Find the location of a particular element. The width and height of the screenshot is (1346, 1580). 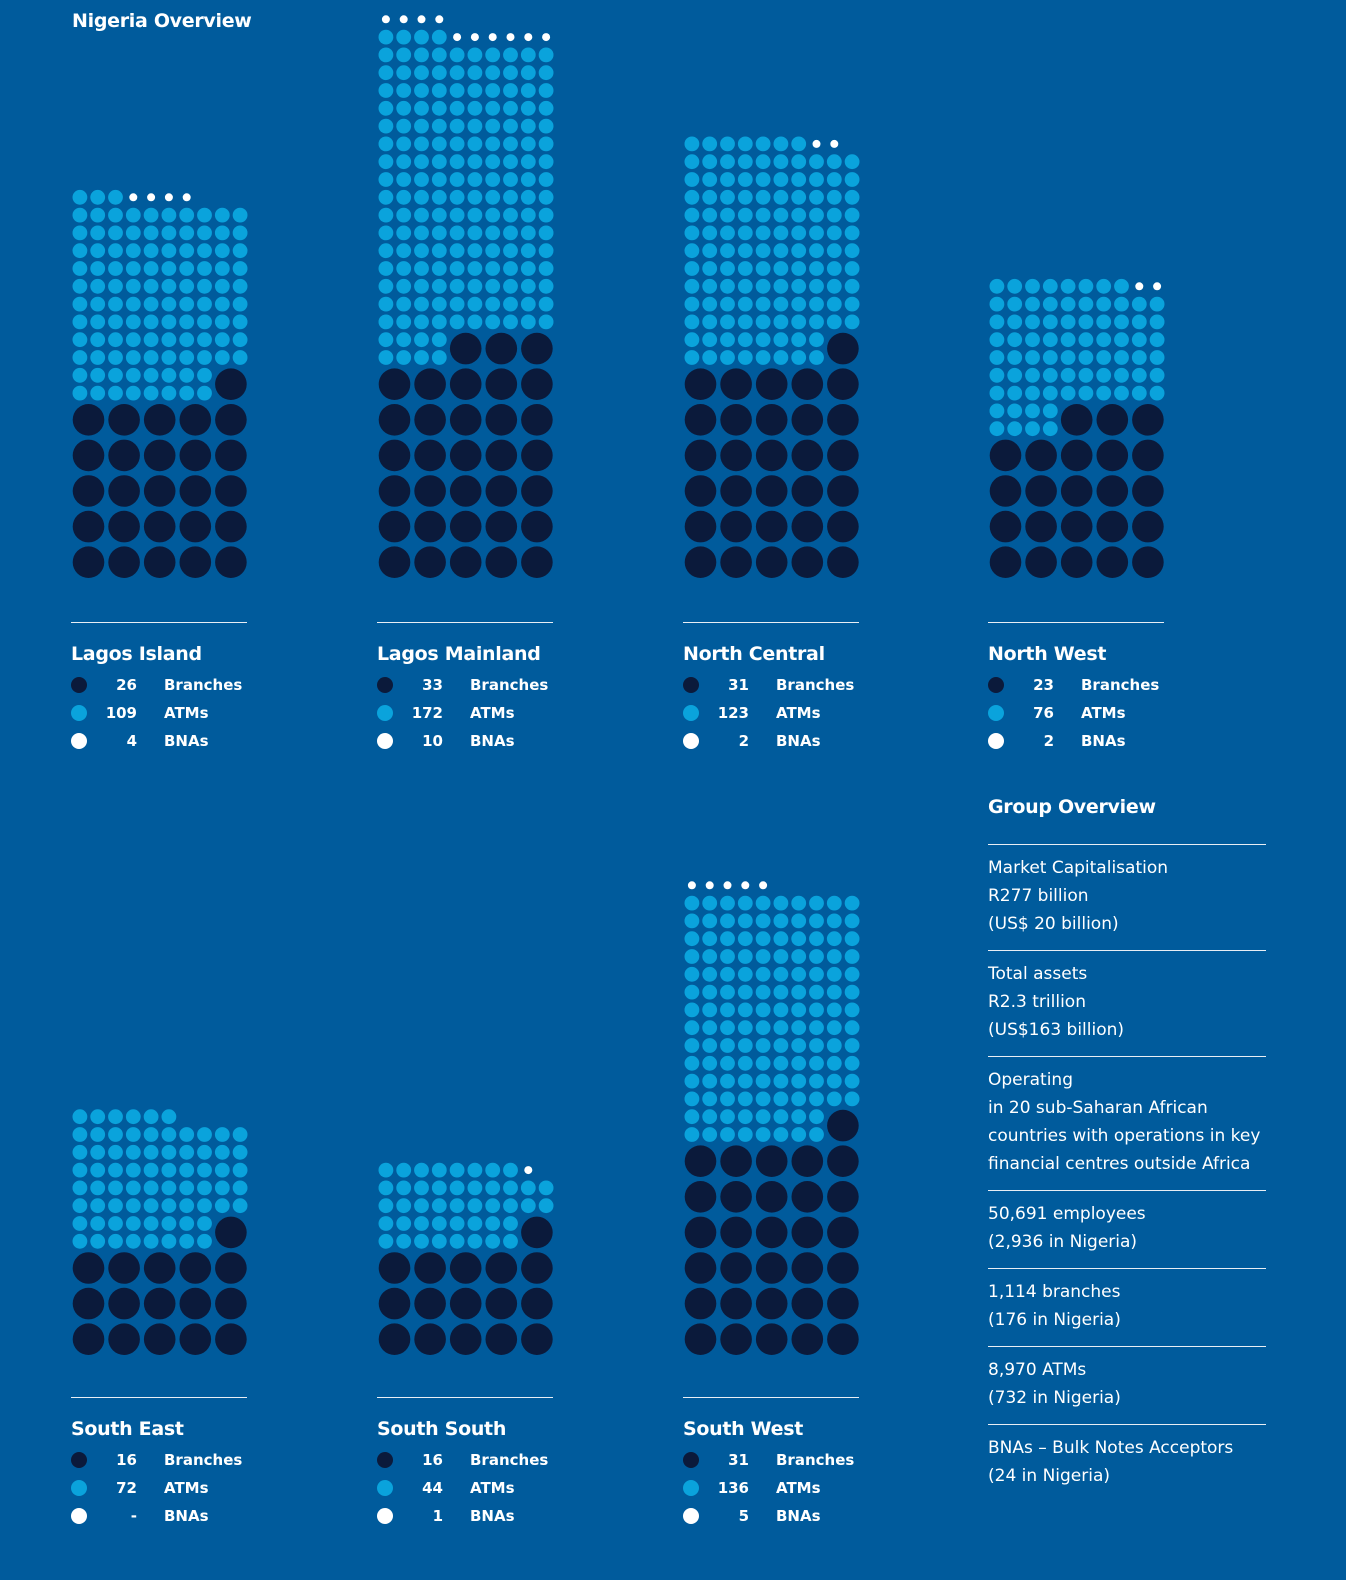

region-name: North West is located at coordinates (1047, 654).